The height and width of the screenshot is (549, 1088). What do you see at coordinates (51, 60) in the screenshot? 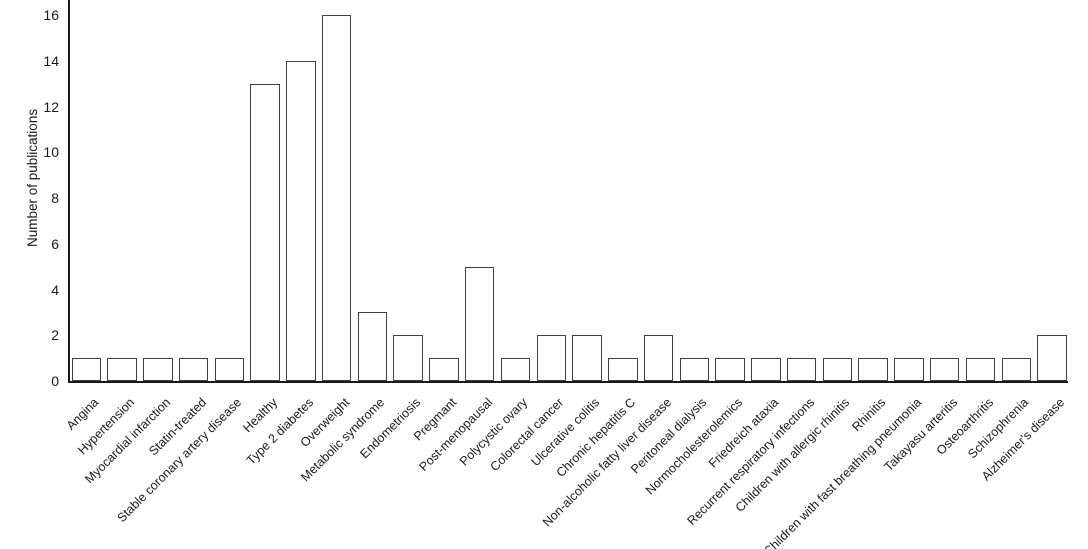
I see `y-tick-label: 14` at bounding box center [51, 60].